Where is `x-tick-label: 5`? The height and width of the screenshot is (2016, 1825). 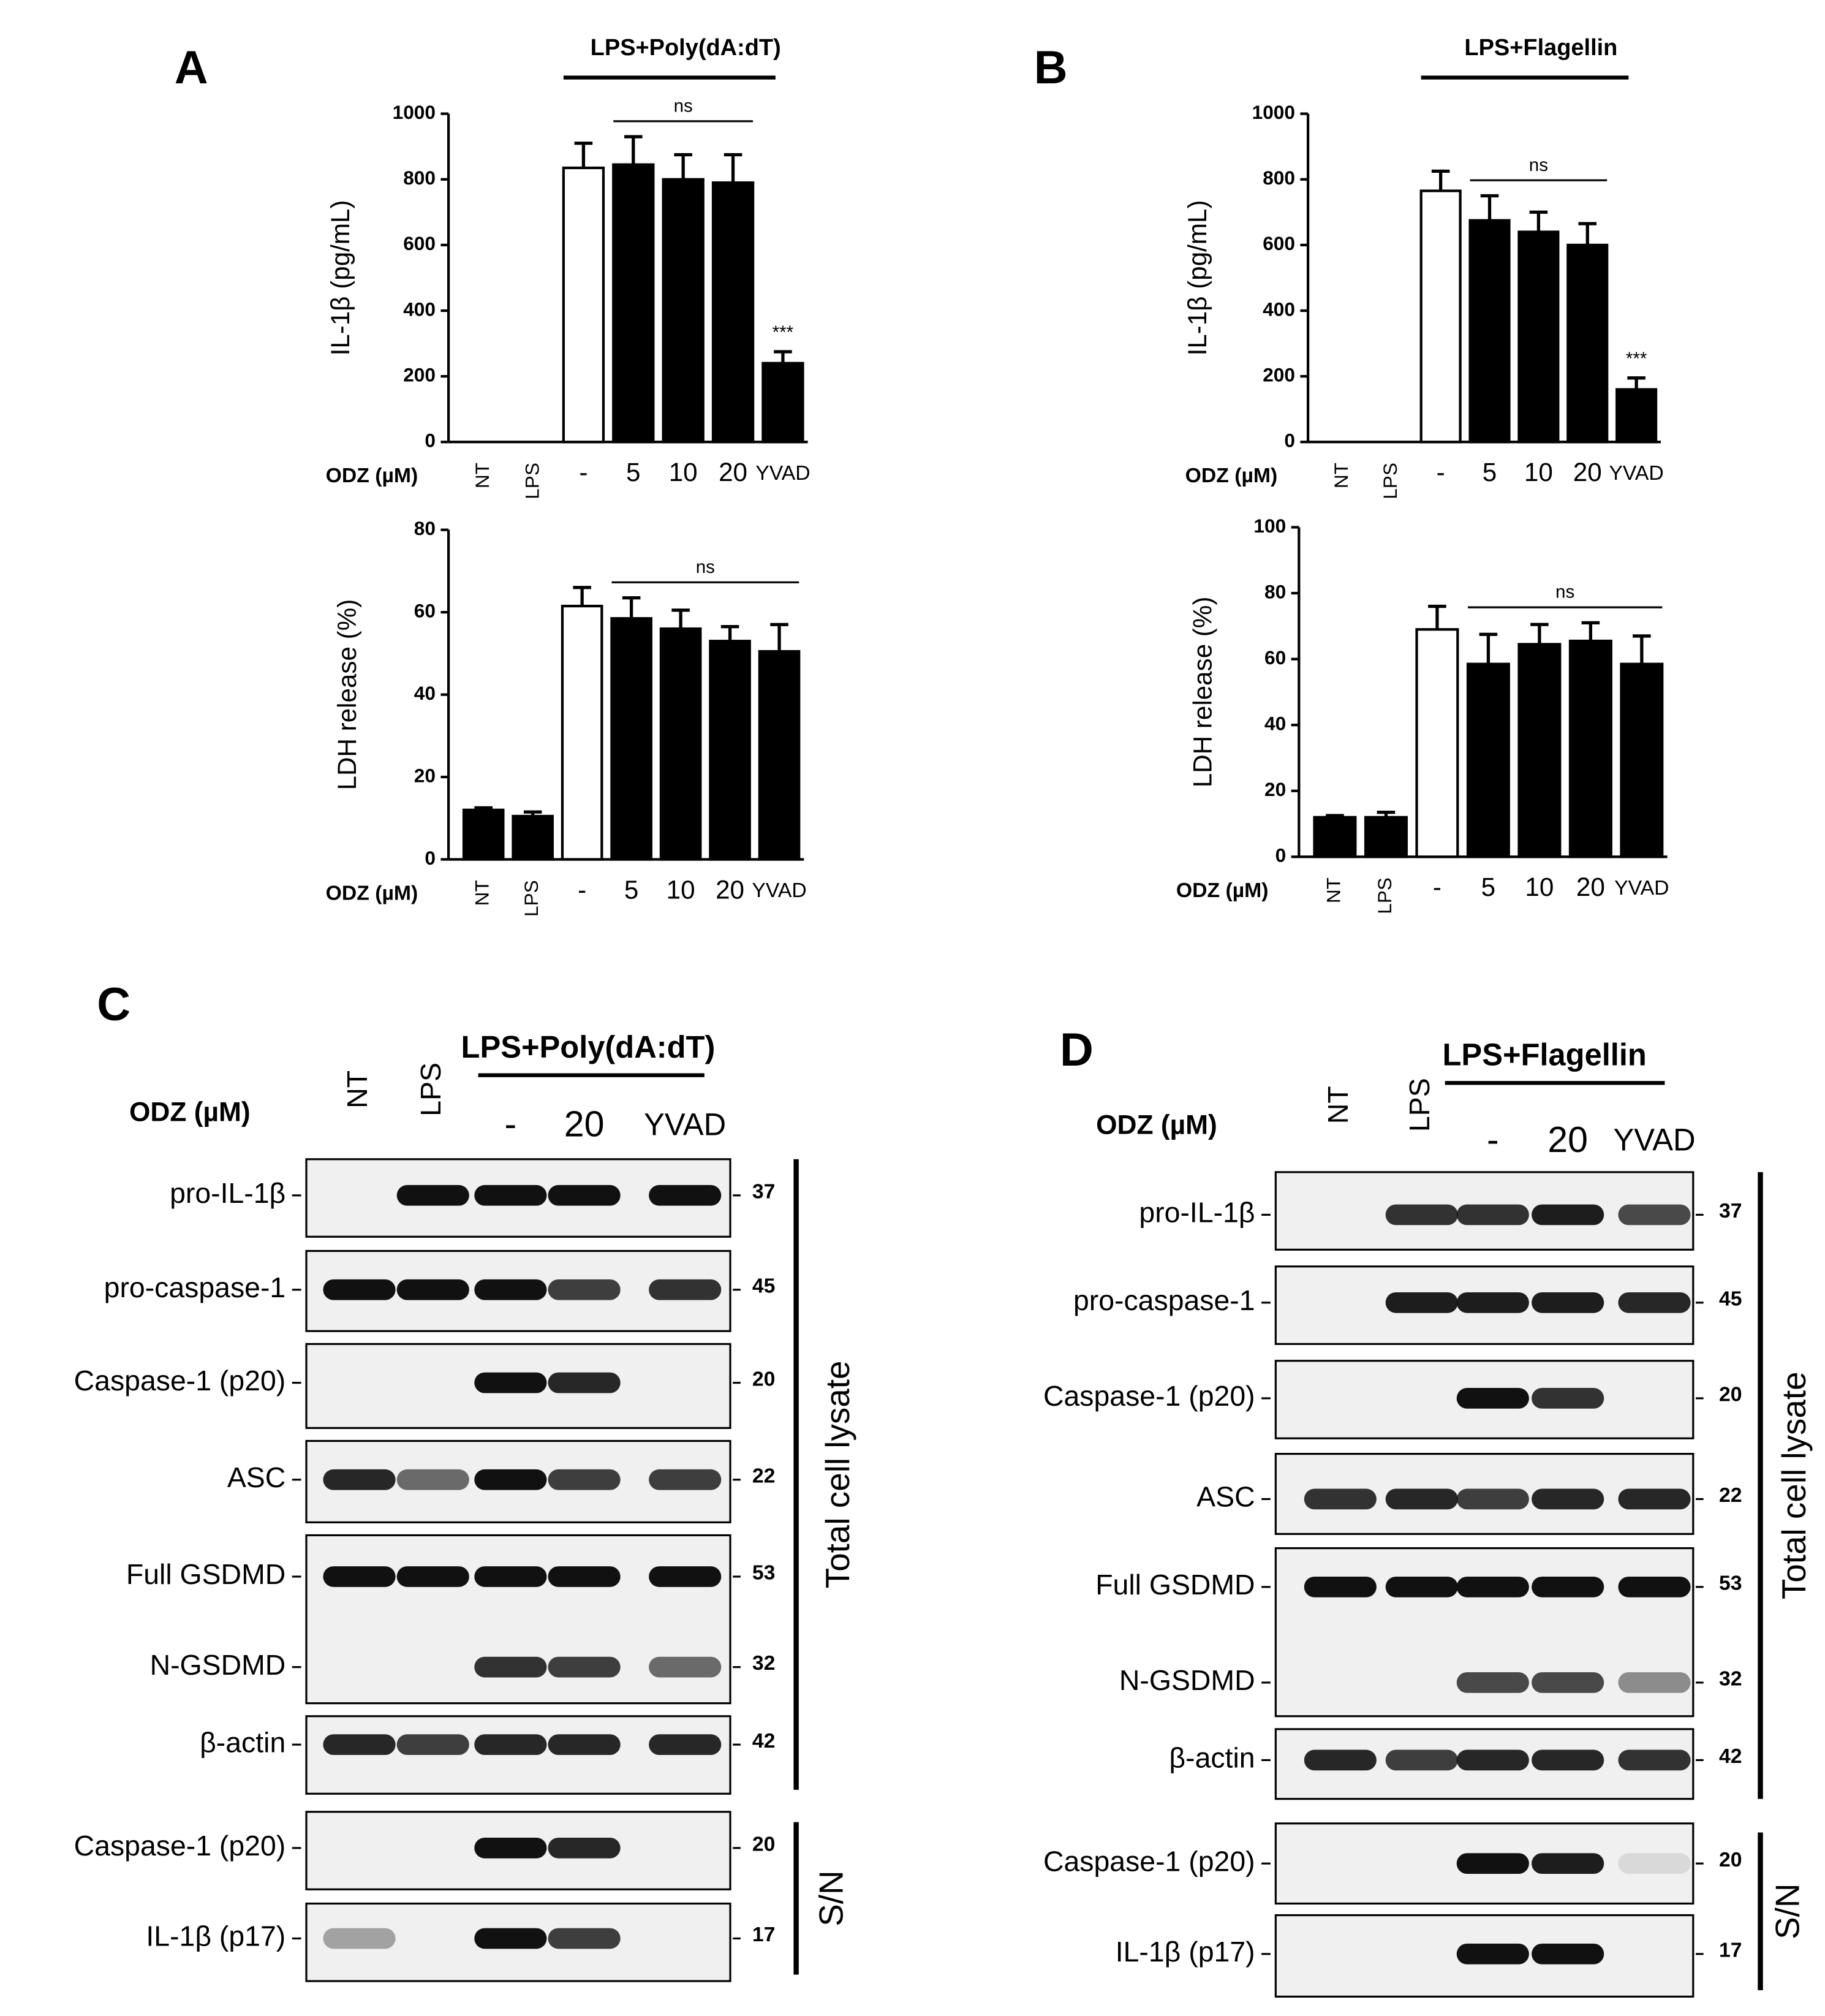 x-tick-label: 5 is located at coordinates (633, 472).